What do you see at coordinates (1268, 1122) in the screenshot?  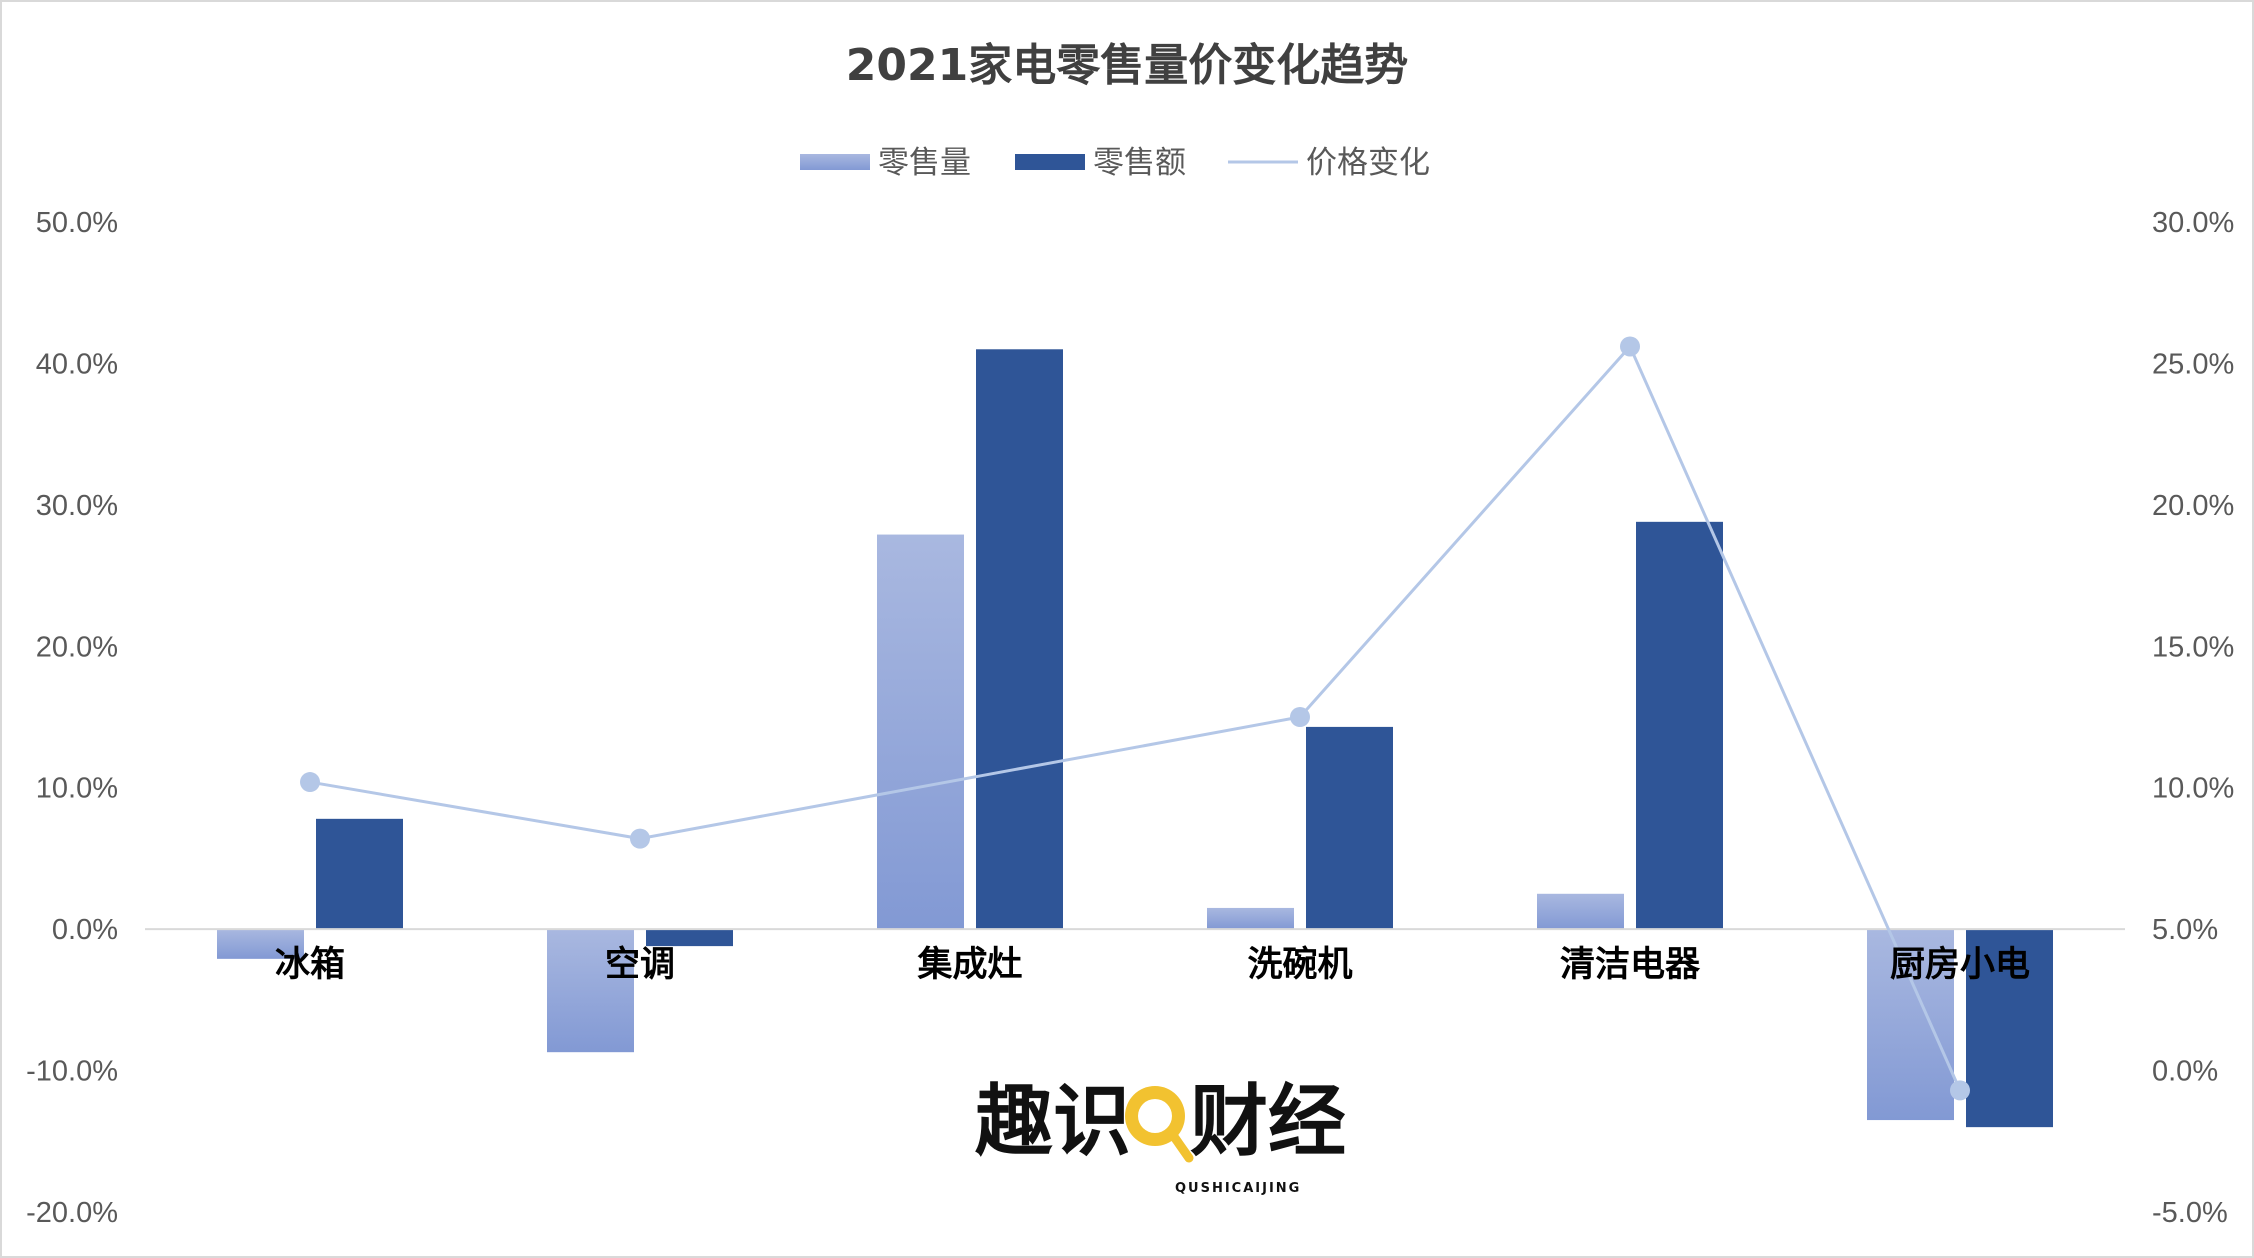 I see `logo-wordmark-2: 财经` at bounding box center [1268, 1122].